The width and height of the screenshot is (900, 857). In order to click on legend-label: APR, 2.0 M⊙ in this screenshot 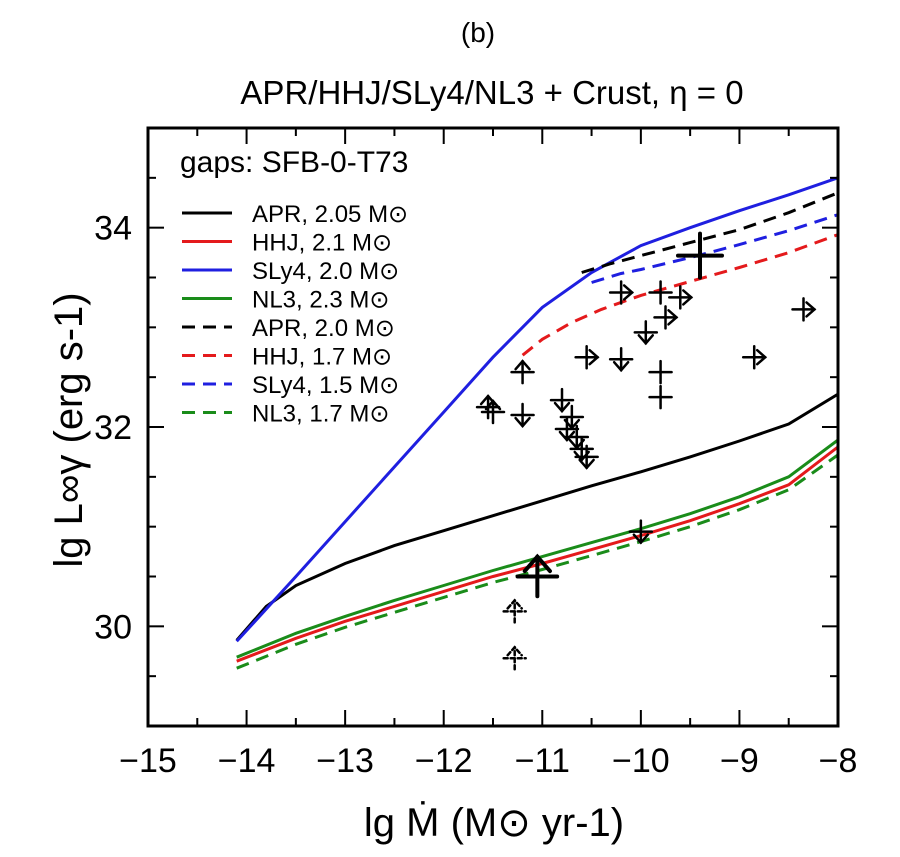, I will do `click(323, 328)`.